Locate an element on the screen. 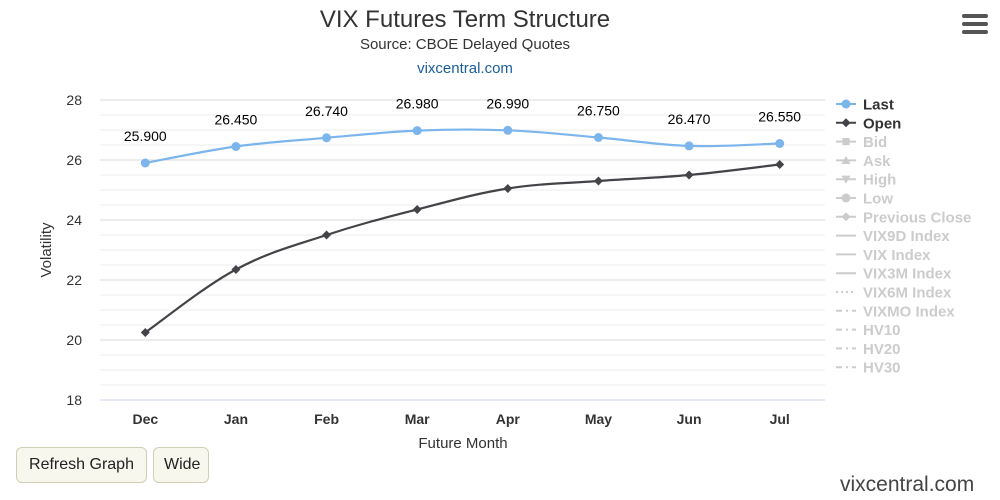 The height and width of the screenshot is (500, 1000). y-tick-label: 26 is located at coordinates (74, 160).